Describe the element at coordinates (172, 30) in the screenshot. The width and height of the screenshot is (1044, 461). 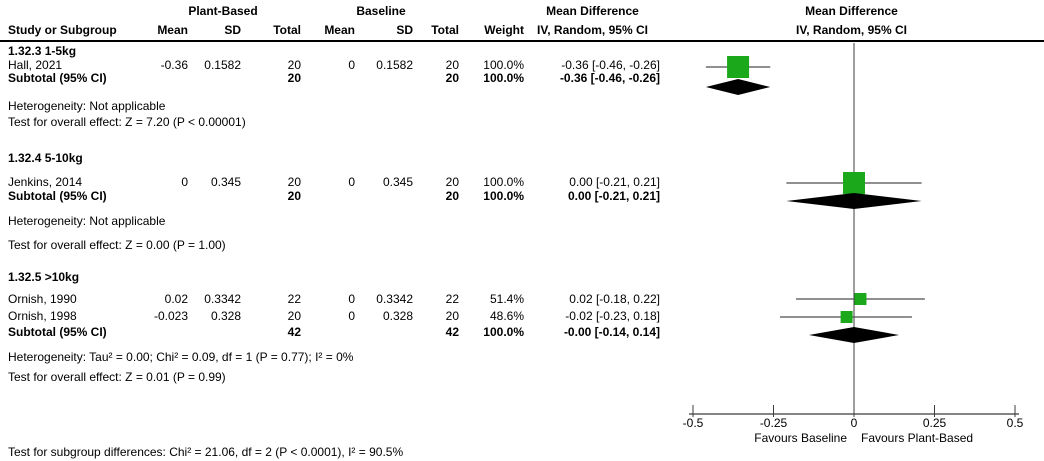
I see `column-header-mean-plant-based: Mean` at that location.